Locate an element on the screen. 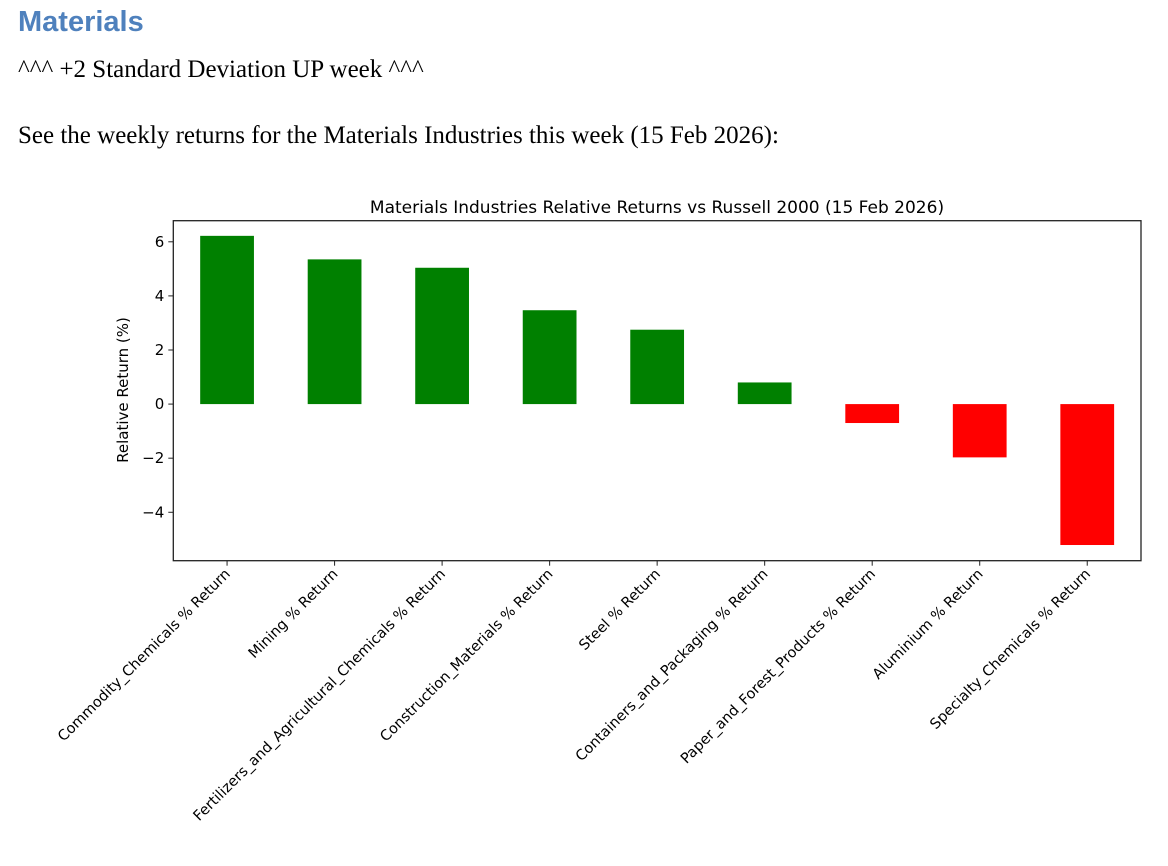 This screenshot has height=866, width=1168. y-tick-label: 6 is located at coordinates (160, 242).